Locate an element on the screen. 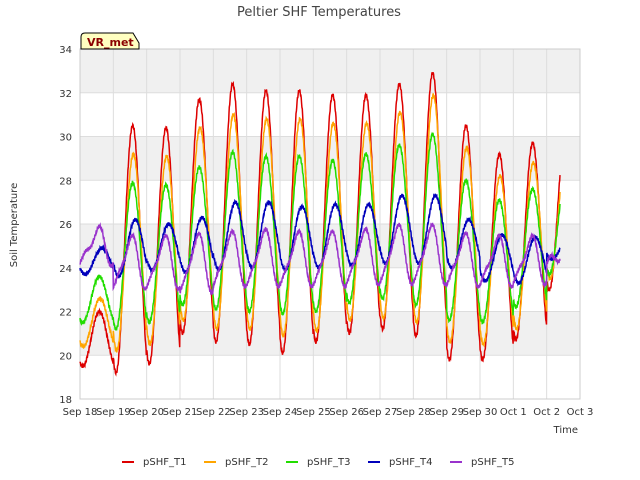 This screenshot has width=640, height=480. x-tick-label: Sep 19 is located at coordinates (113, 412).